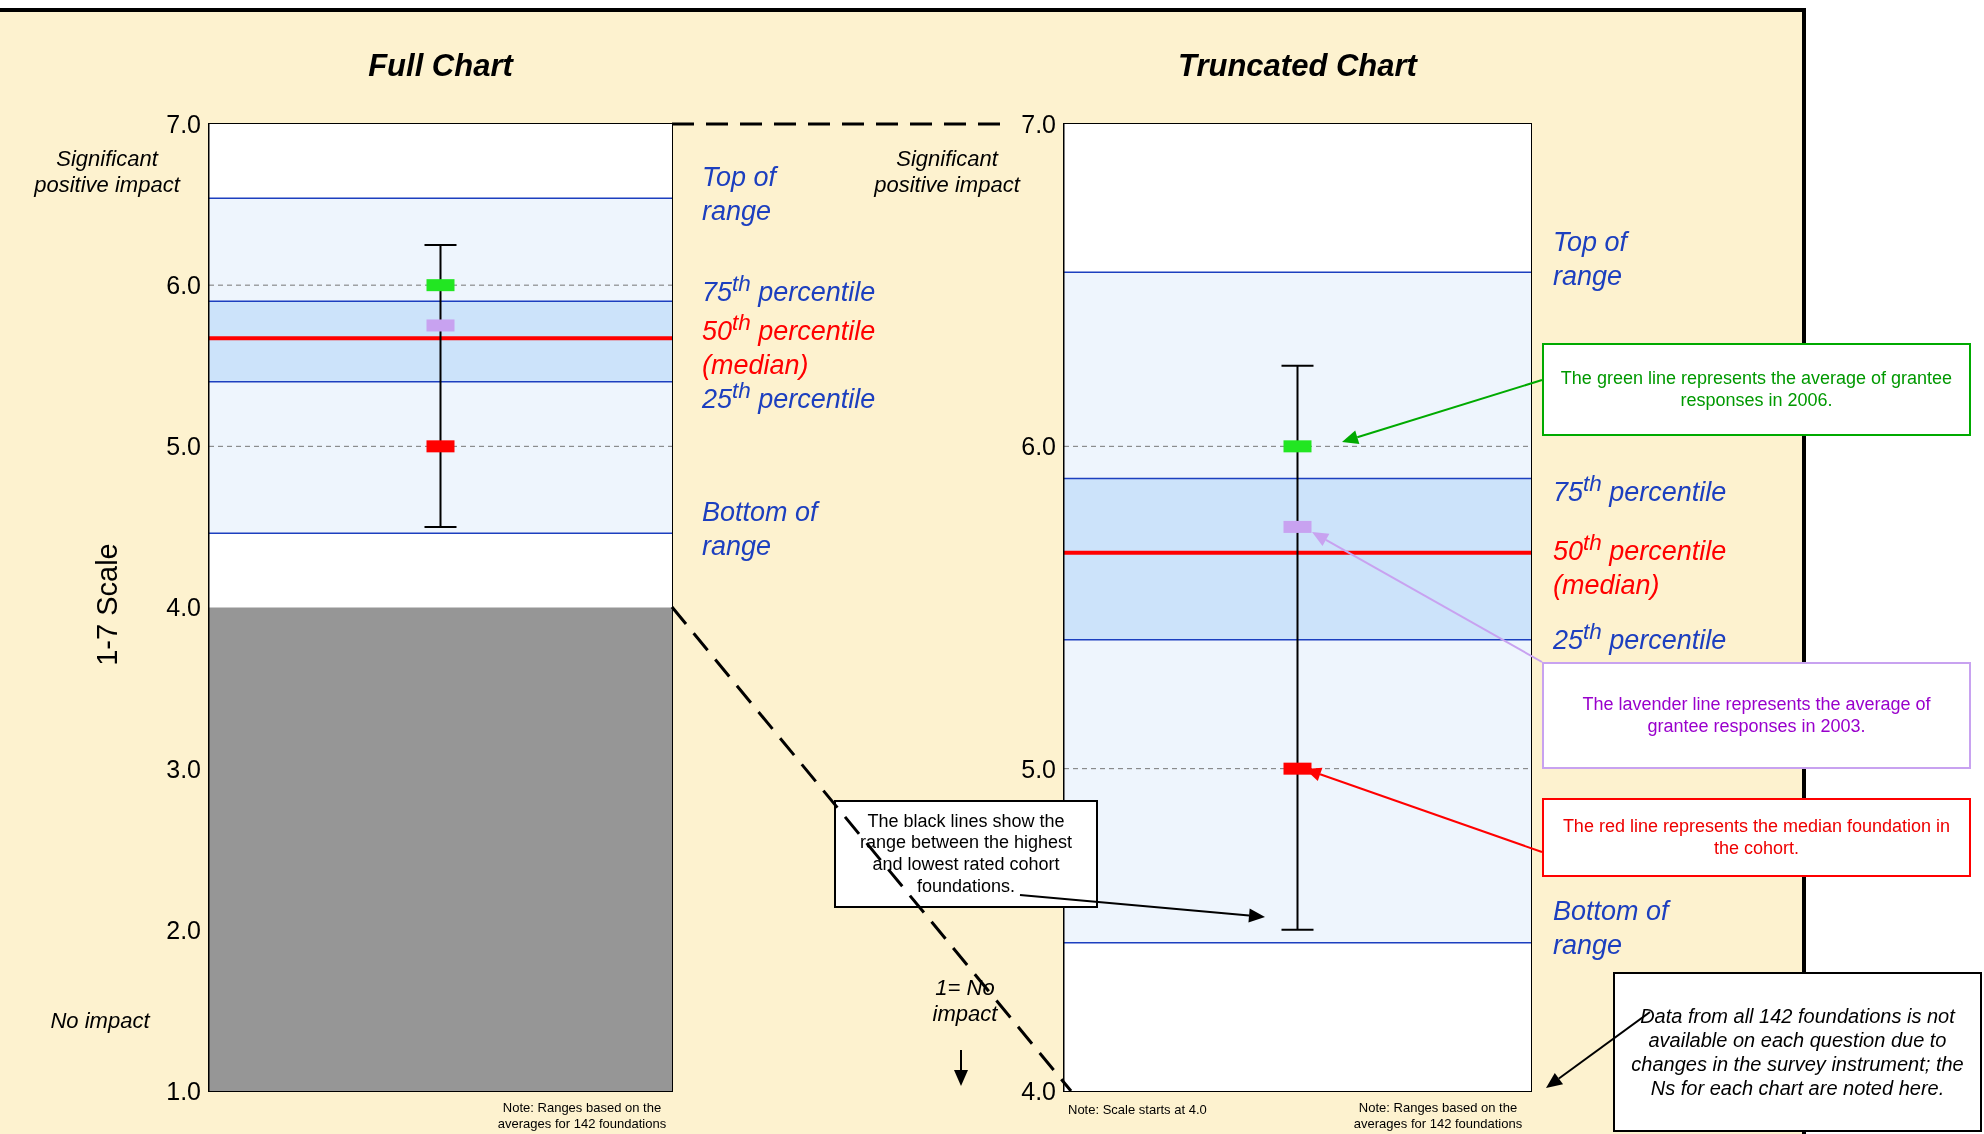 The image size is (1984, 1134). Describe the element at coordinates (1298, 66) in the screenshot. I see `chart-title: Truncated Chart` at that location.